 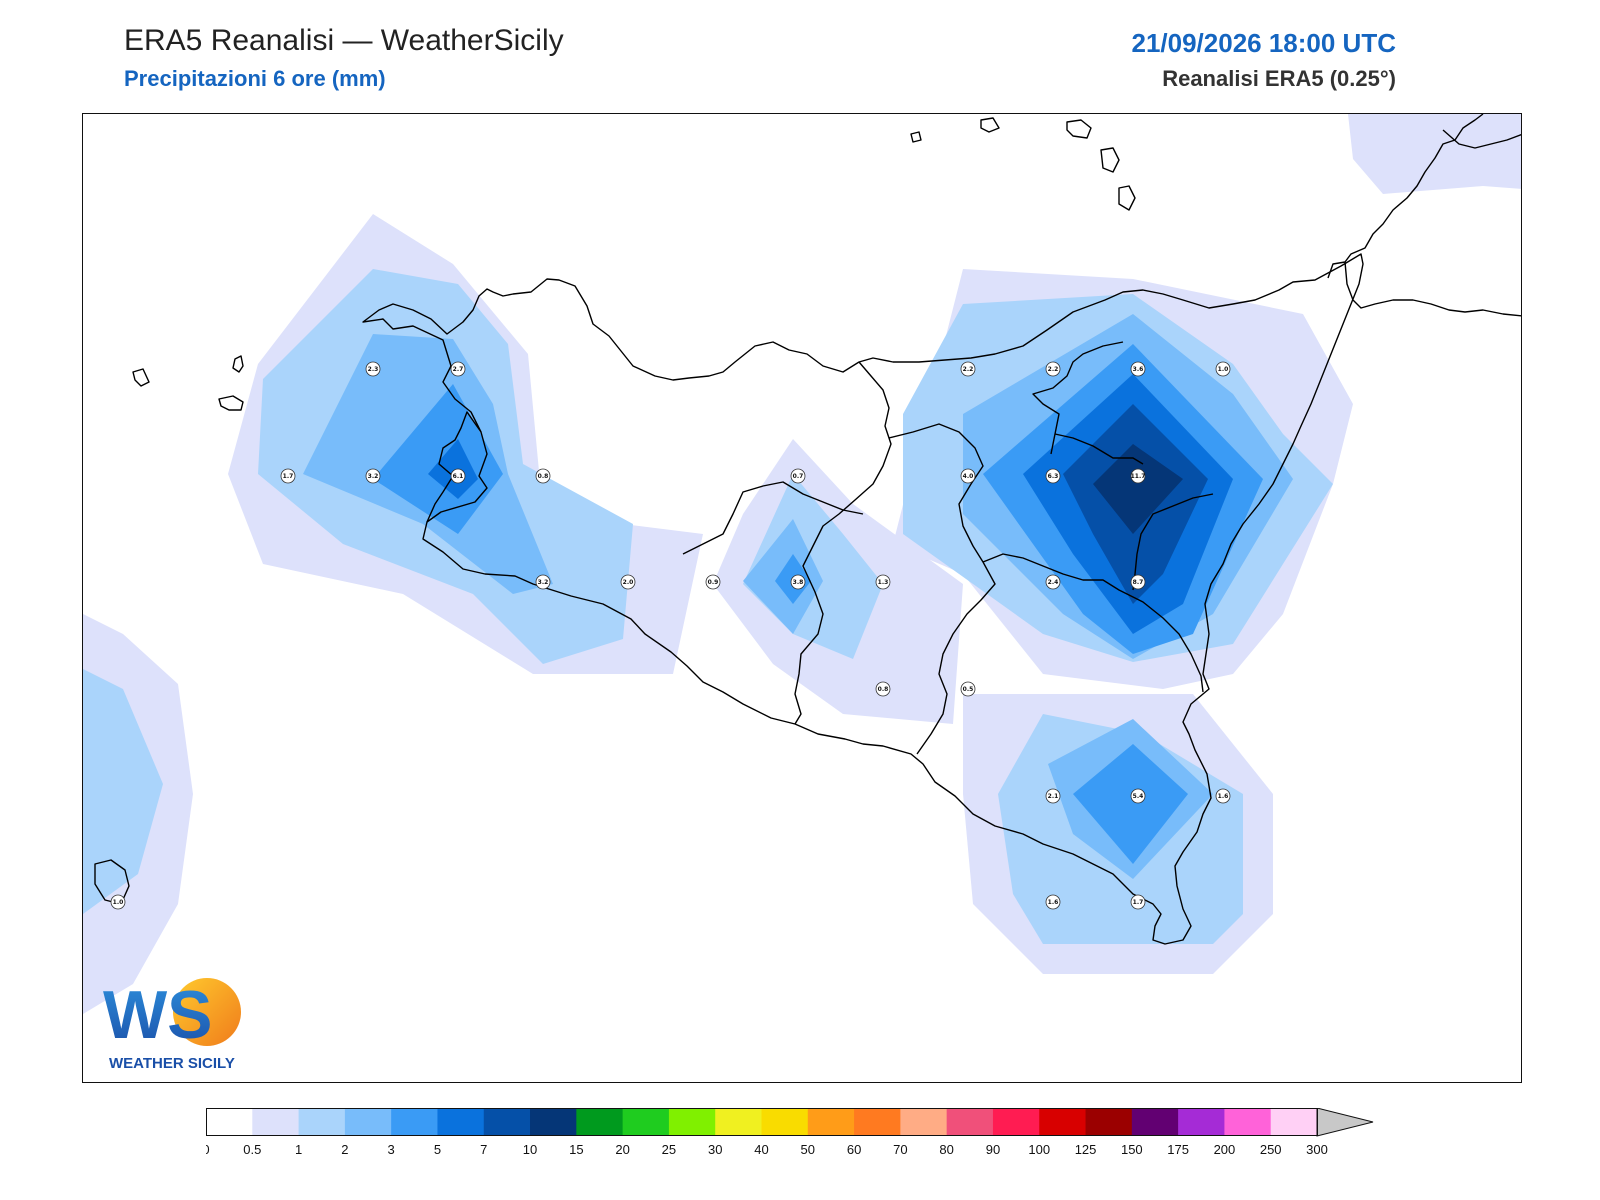 I want to click on colorbar-extend-arrow, so click(x=1345, y=1122).